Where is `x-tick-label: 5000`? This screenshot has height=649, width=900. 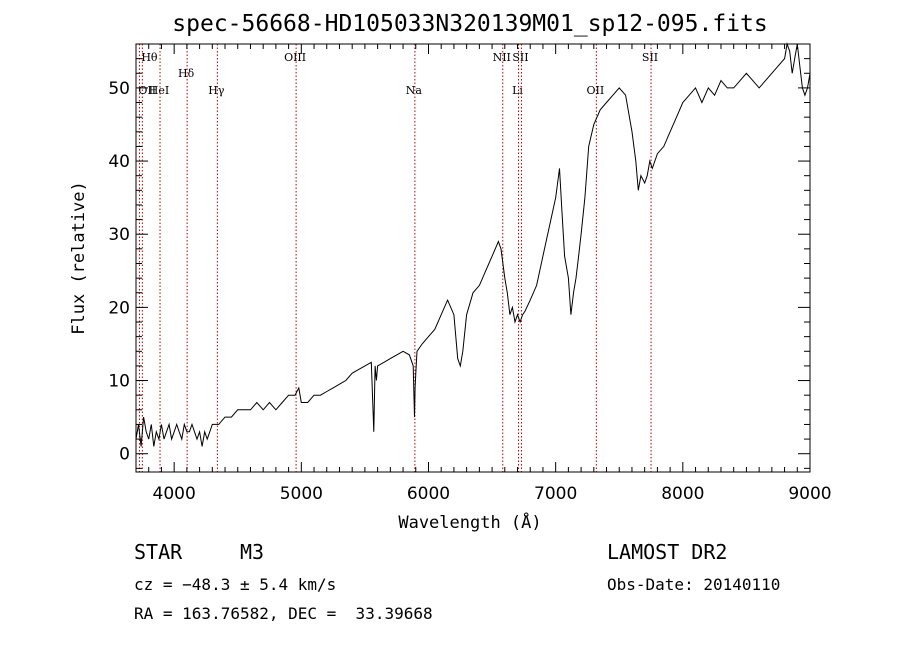
x-tick-label: 5000 is located at coordinates (301, 494).